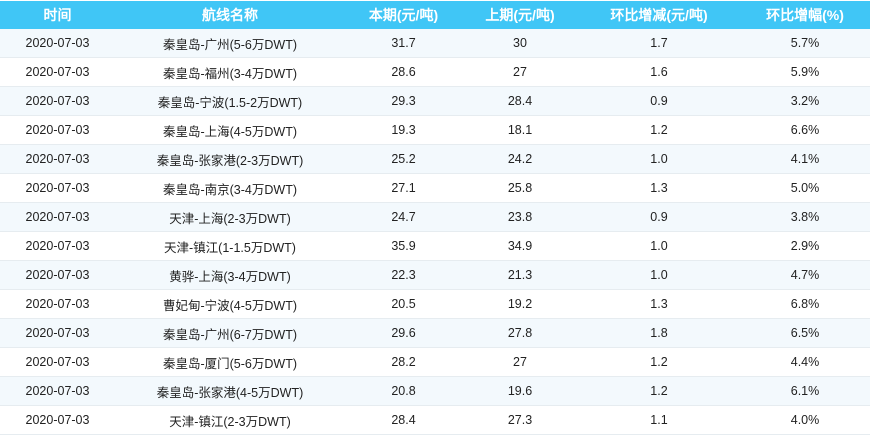 The image size is (870, 435). What do you see at coordinates (520, 246) in the screenshot?
I see `cell-previous: 34.9` at bounding box center [520, 246].